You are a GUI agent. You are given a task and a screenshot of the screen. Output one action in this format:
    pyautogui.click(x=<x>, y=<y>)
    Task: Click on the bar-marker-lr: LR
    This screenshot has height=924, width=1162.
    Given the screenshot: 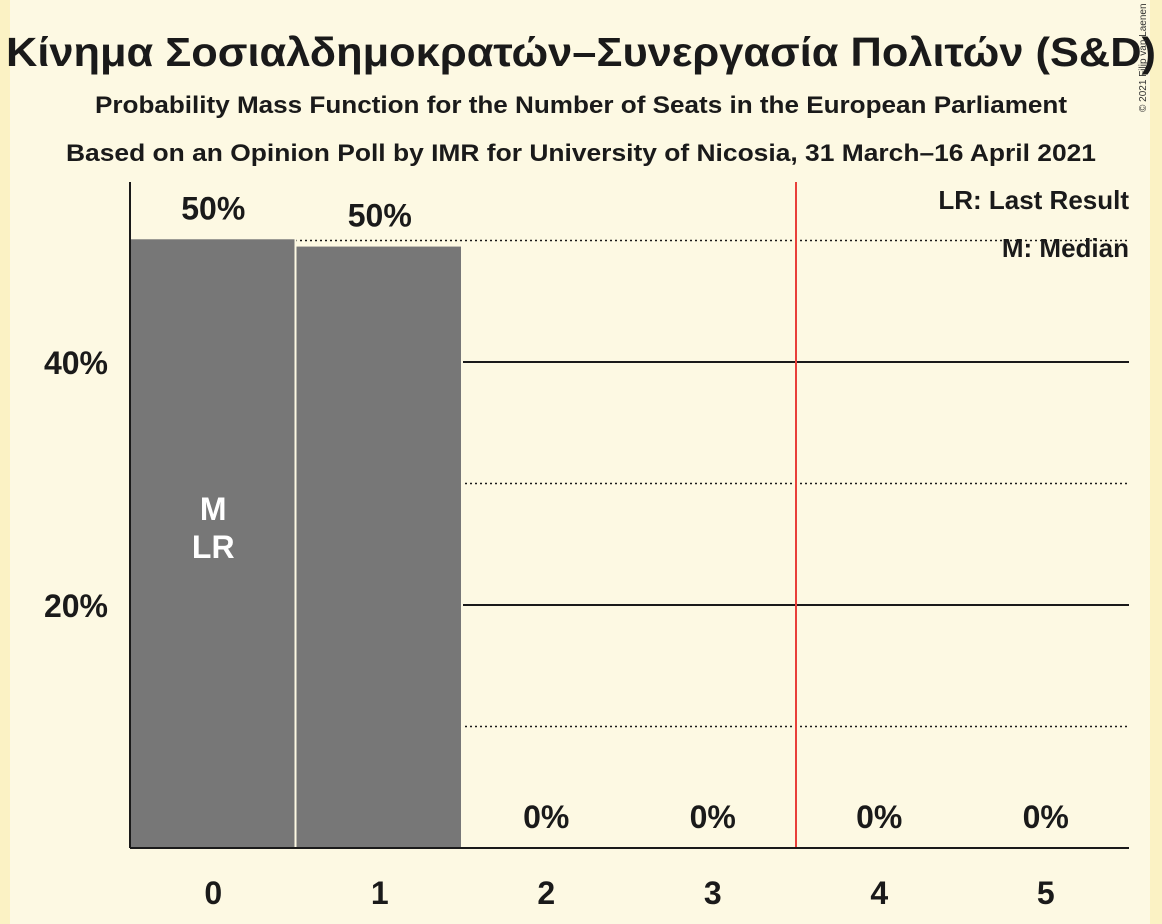 What is the action you would take?
    pyautogui.click(x=213, y=547)
    